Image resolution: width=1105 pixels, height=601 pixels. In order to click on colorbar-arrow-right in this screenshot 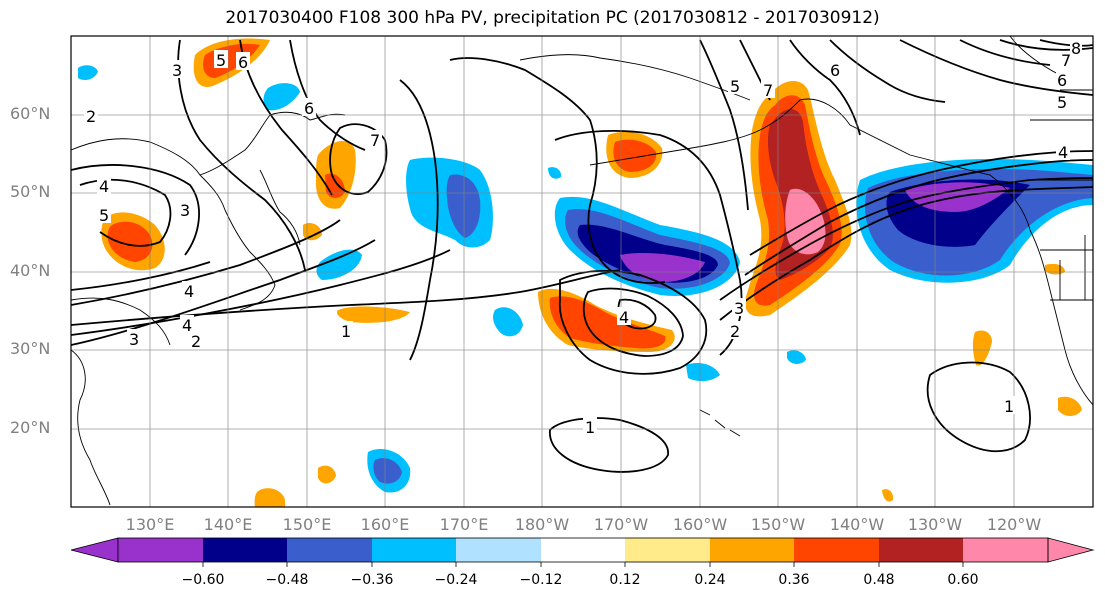, I will do `click(1071, 550)`.